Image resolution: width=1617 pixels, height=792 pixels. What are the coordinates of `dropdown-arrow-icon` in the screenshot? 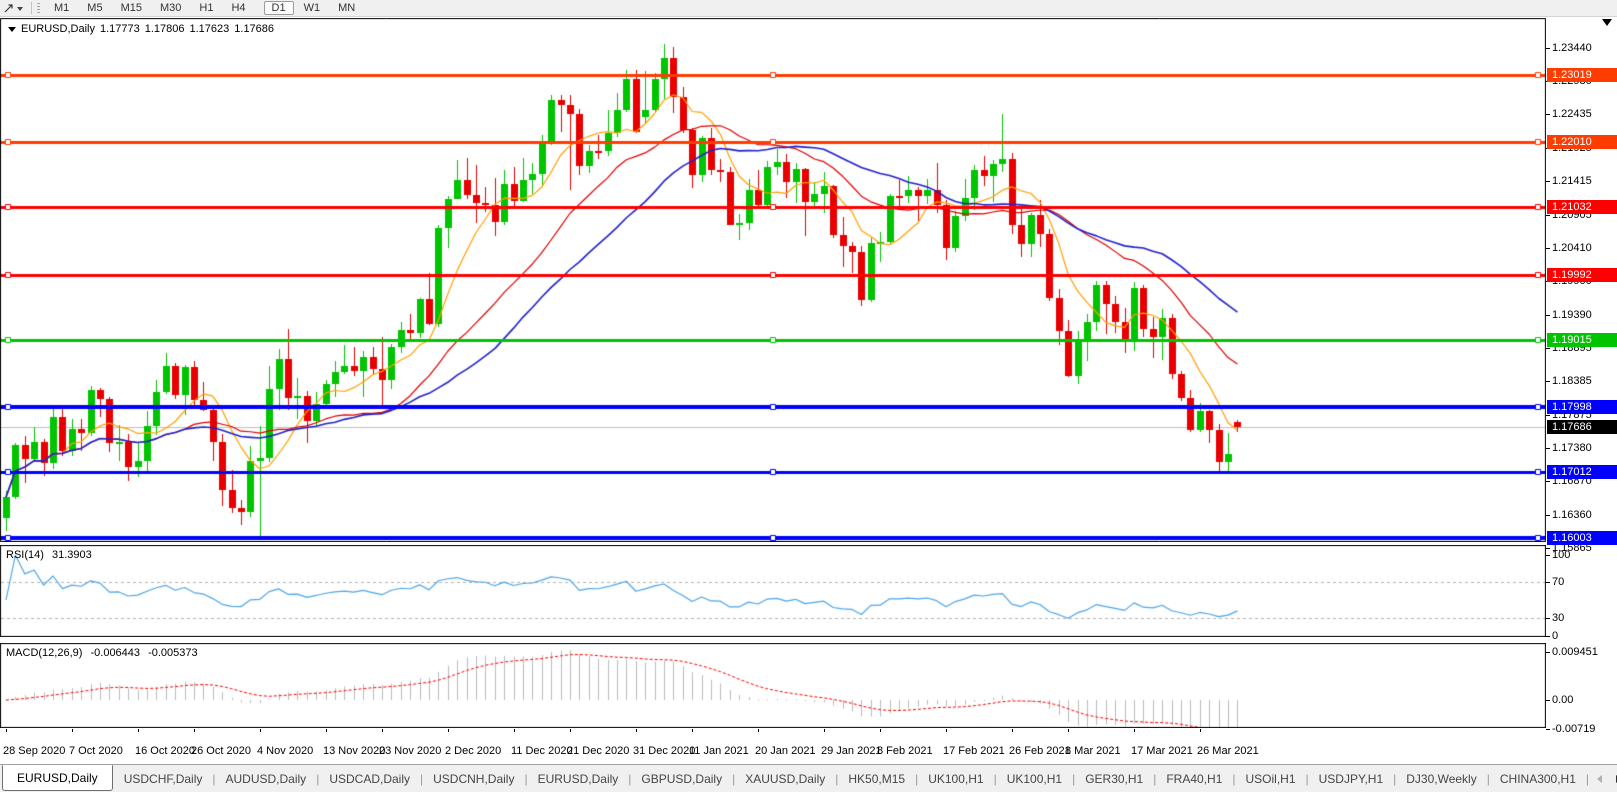 It's located at (20, 8).